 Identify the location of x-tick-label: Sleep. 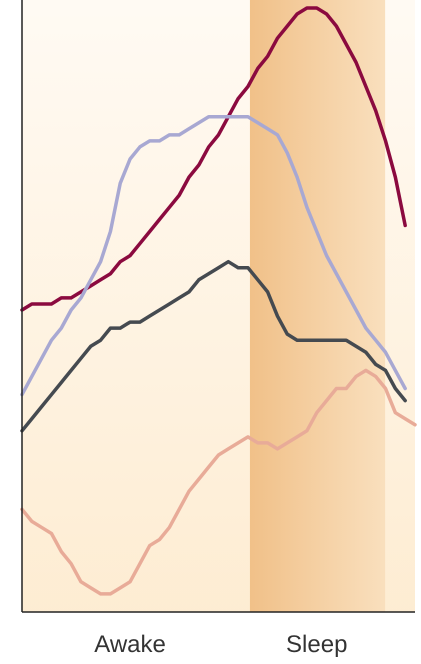
(317, 644).